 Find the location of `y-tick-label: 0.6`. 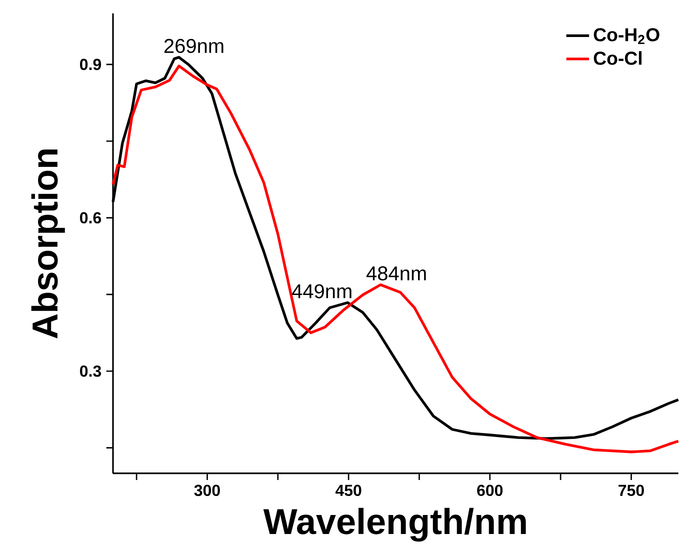

y-tick-label: 0.6 is located at coordinates (91, 218).